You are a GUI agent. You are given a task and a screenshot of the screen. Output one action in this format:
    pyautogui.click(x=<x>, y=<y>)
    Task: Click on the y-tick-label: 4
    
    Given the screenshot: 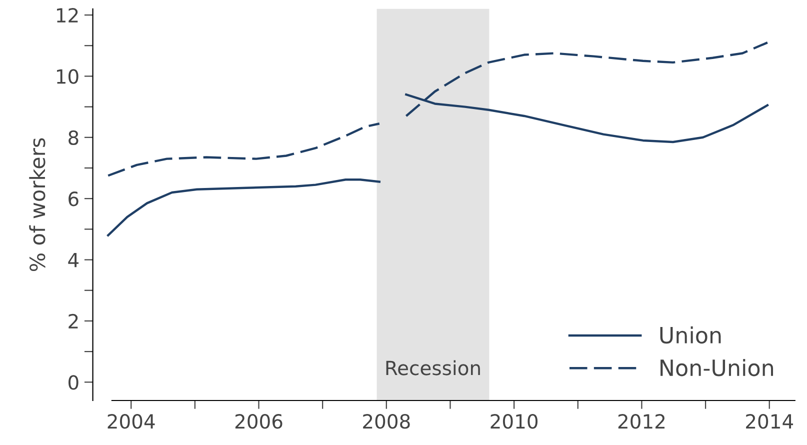 What is the action you would take?
    pyautogui.click(x=73, y=260)
    